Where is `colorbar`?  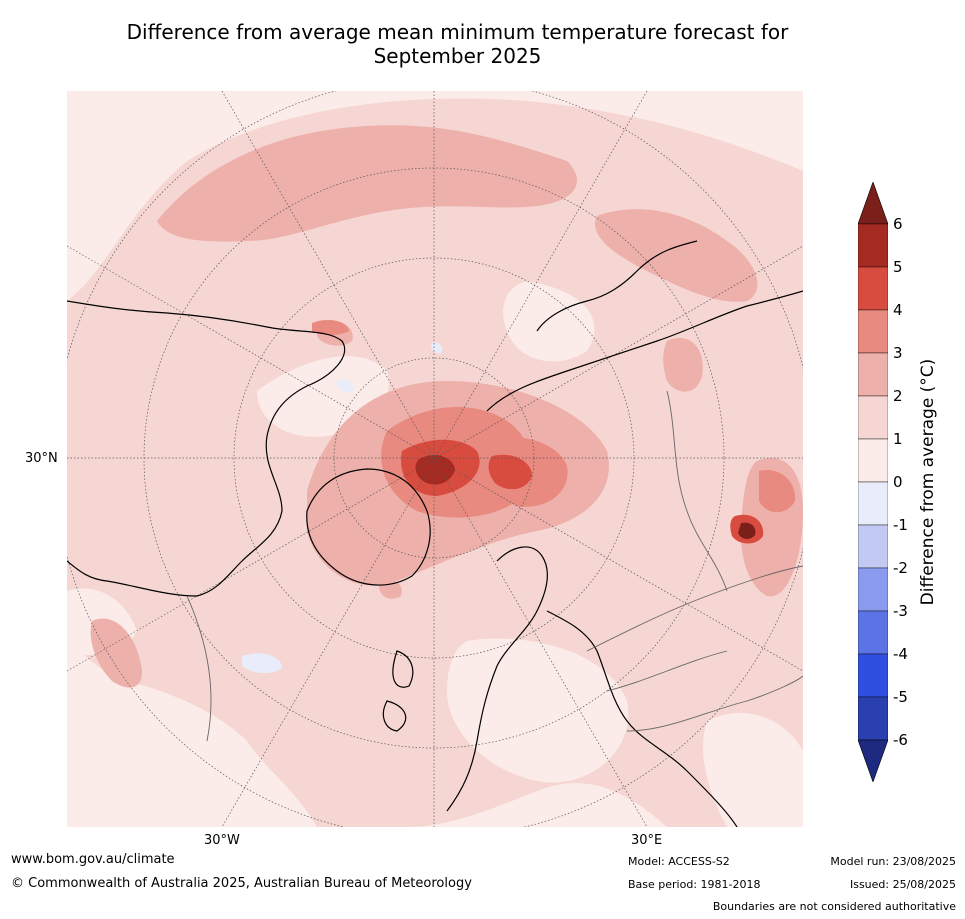 colorbar is located at coordinates (873, 482).